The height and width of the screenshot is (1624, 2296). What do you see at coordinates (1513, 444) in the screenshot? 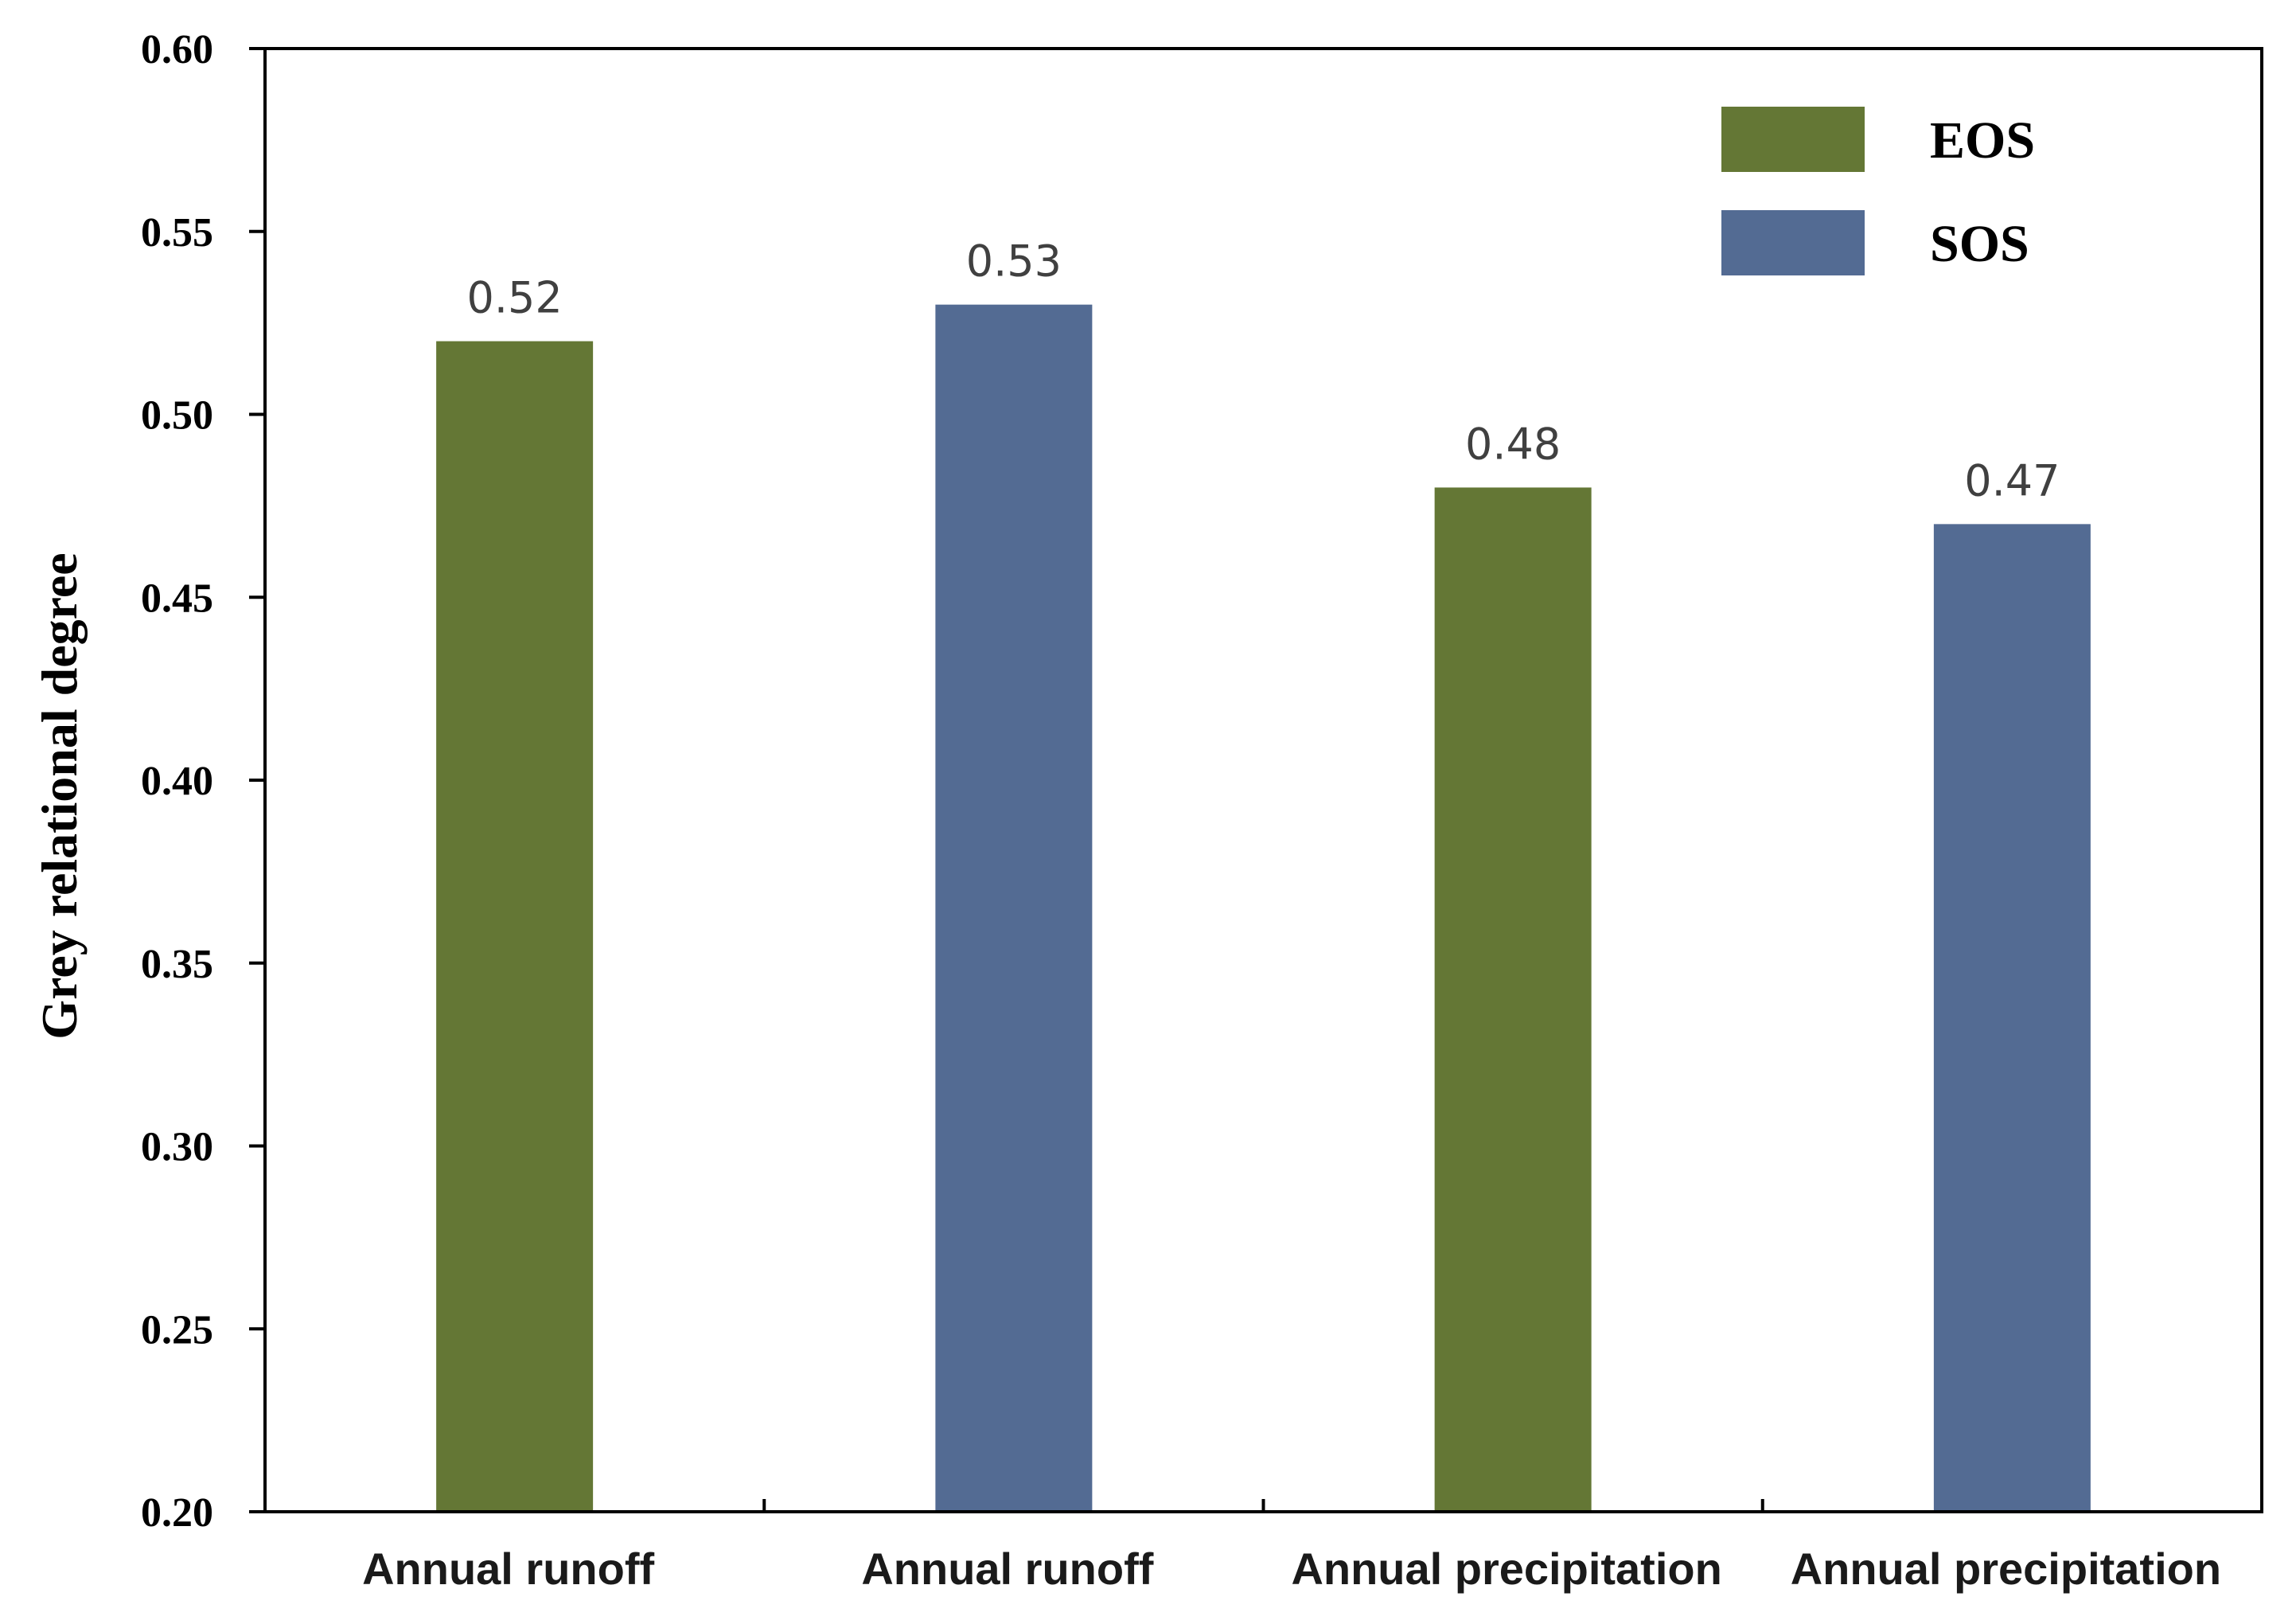
I see `bar-value-label: 0.48` at bounding box center [1513, 444].